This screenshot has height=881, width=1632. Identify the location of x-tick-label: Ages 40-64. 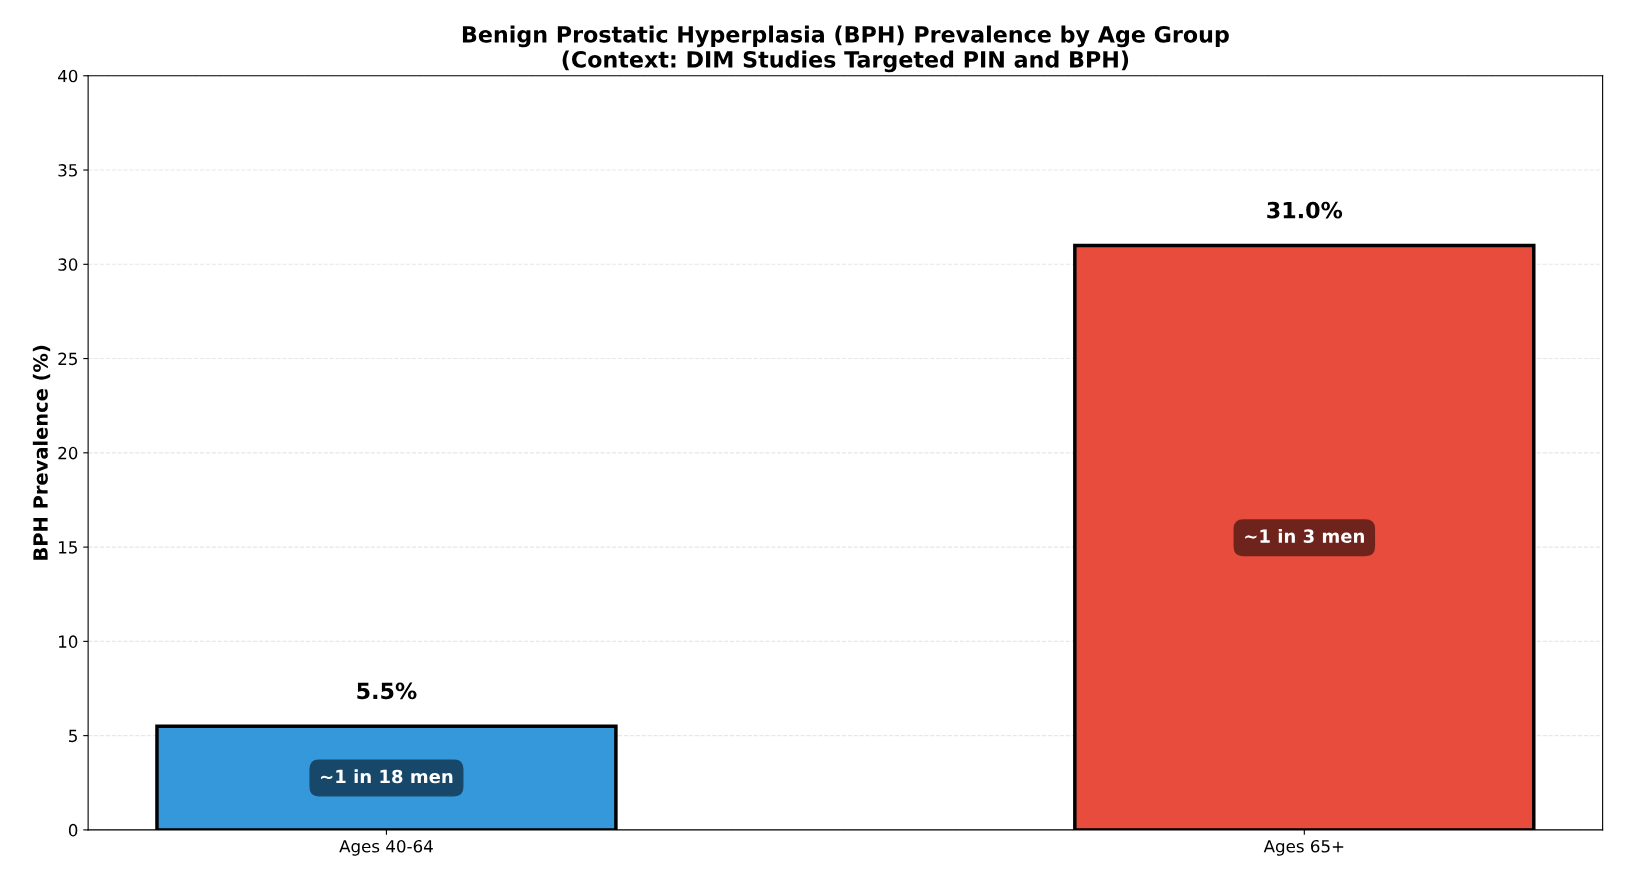
(386, 847).